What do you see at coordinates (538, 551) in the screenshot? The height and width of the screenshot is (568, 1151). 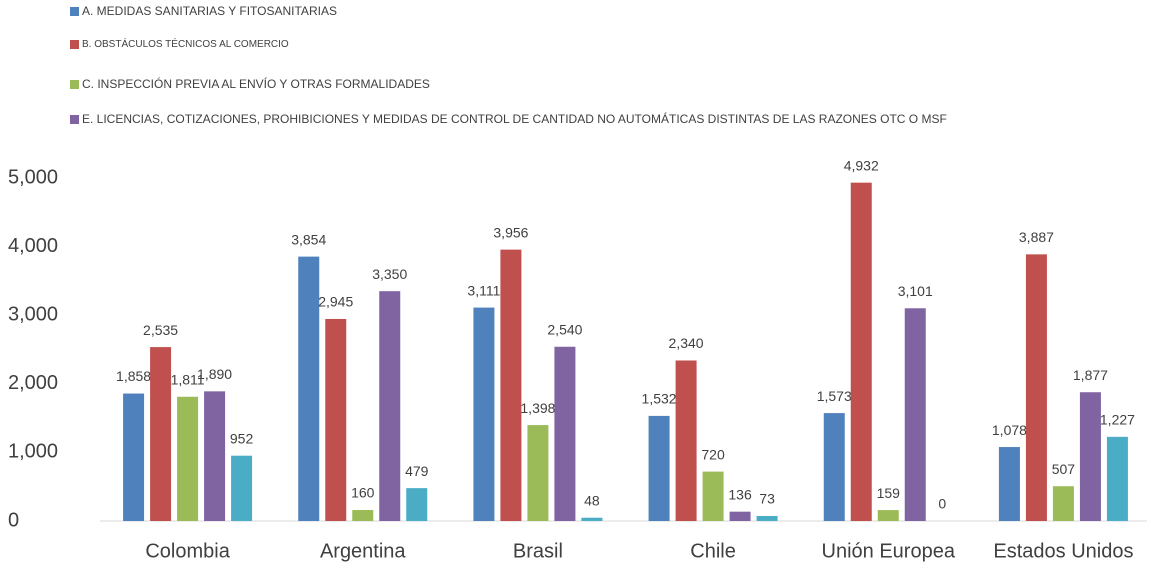 I see `x-tick-label: Brasil` at bounding box center [538, 551].